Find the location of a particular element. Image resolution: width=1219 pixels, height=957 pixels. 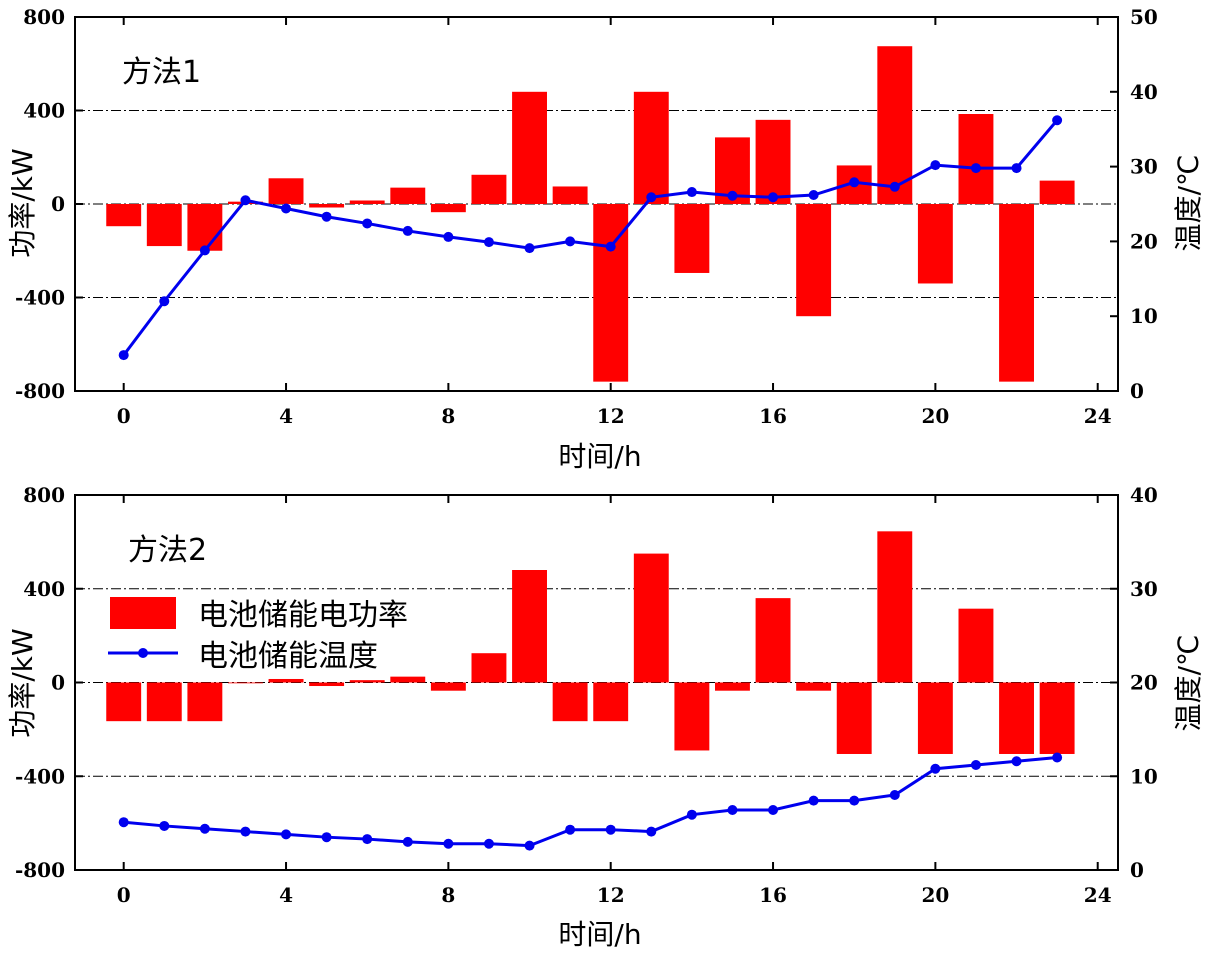

y-tick-label-left: 400 is located at coordinates (44, 589).